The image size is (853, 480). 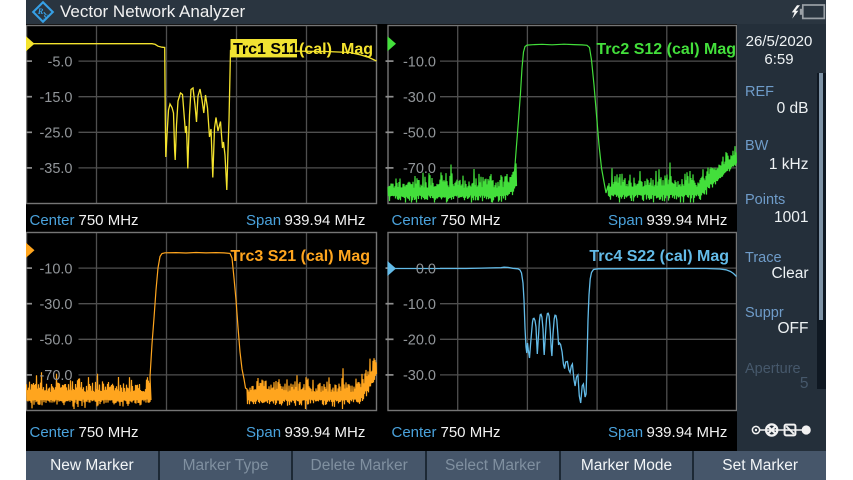 I want to click on svg-text: R, so click(x=40, y=11).